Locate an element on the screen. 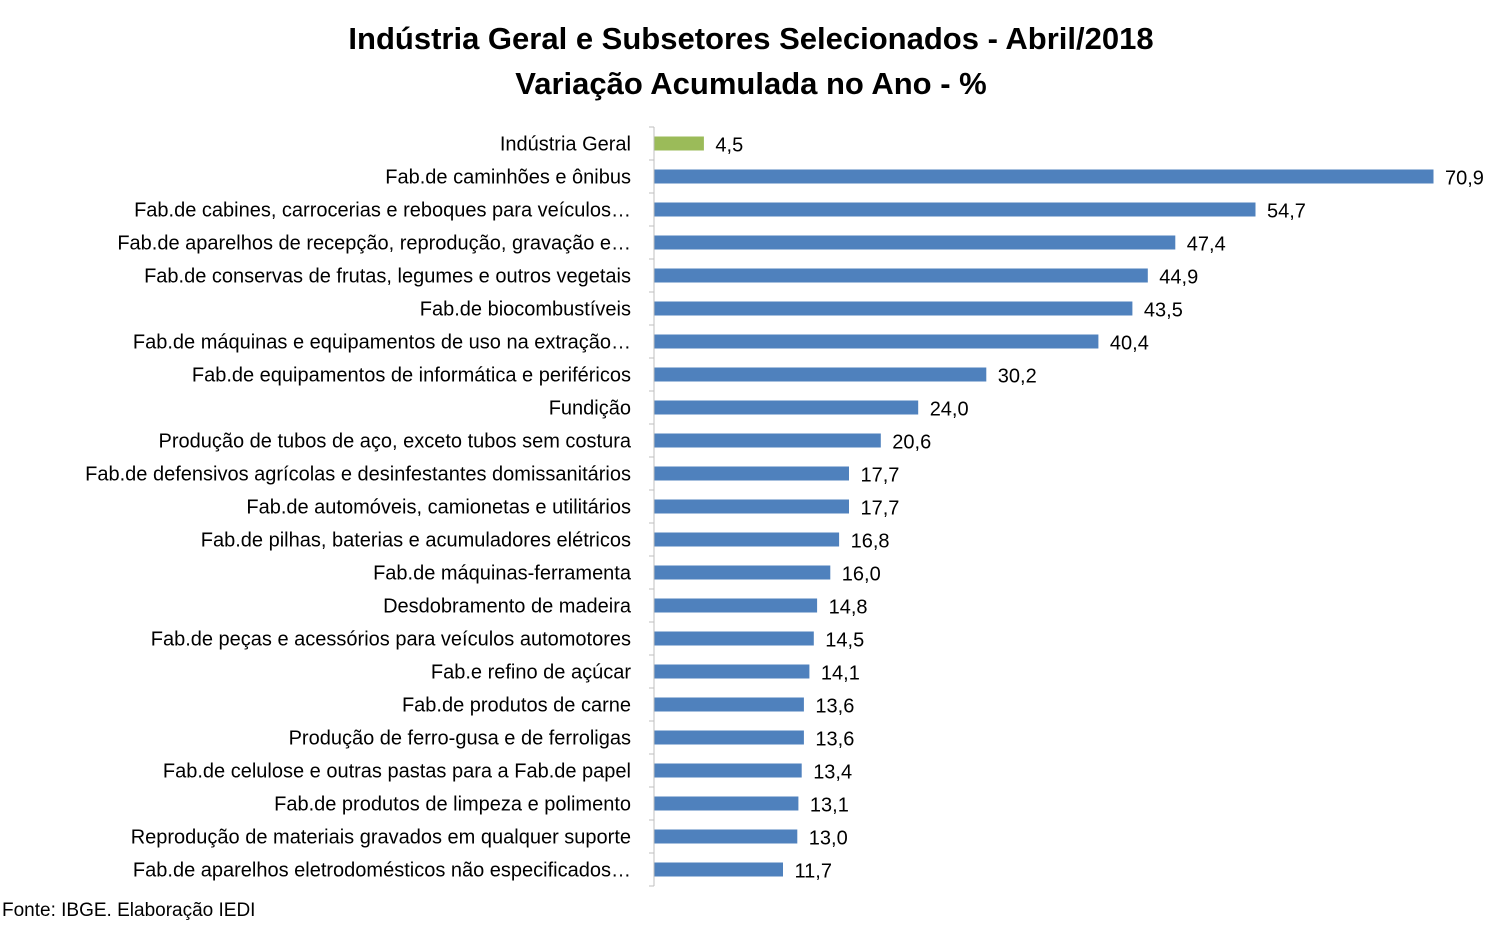 This screenshot has height=929, width=1502. bar-highlight is located at coordinates (679, 143).